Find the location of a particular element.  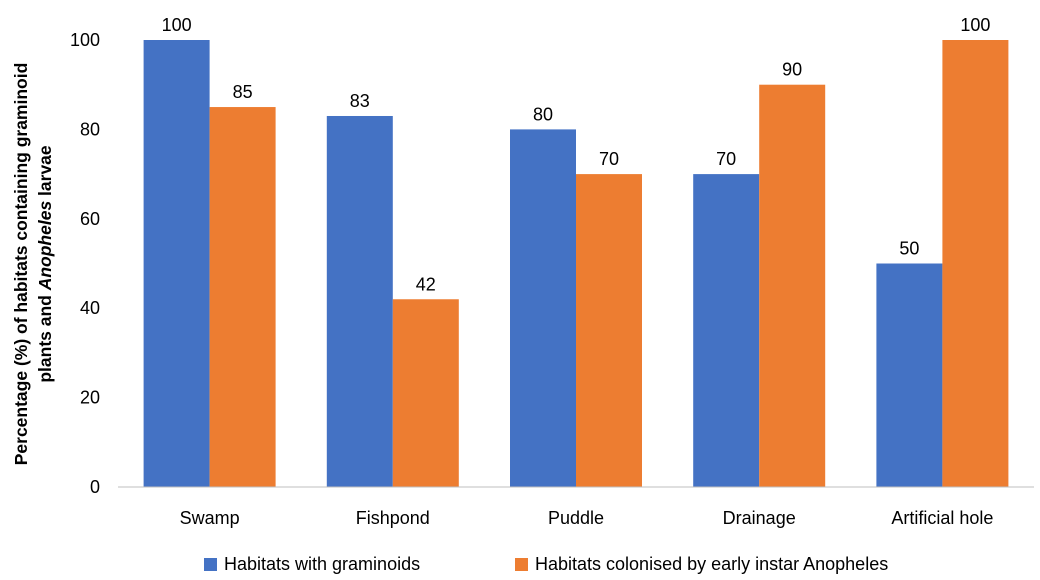

x-category-label: Drainage is located at coordinates (759, 518).